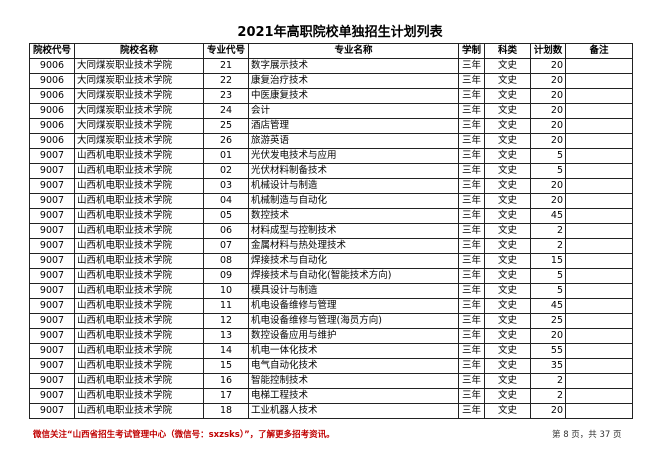 The image size is (660, 466). Describe the element at coordinates (353, 51) in the screenshot. I see `column-header: 专业名称` at that location.